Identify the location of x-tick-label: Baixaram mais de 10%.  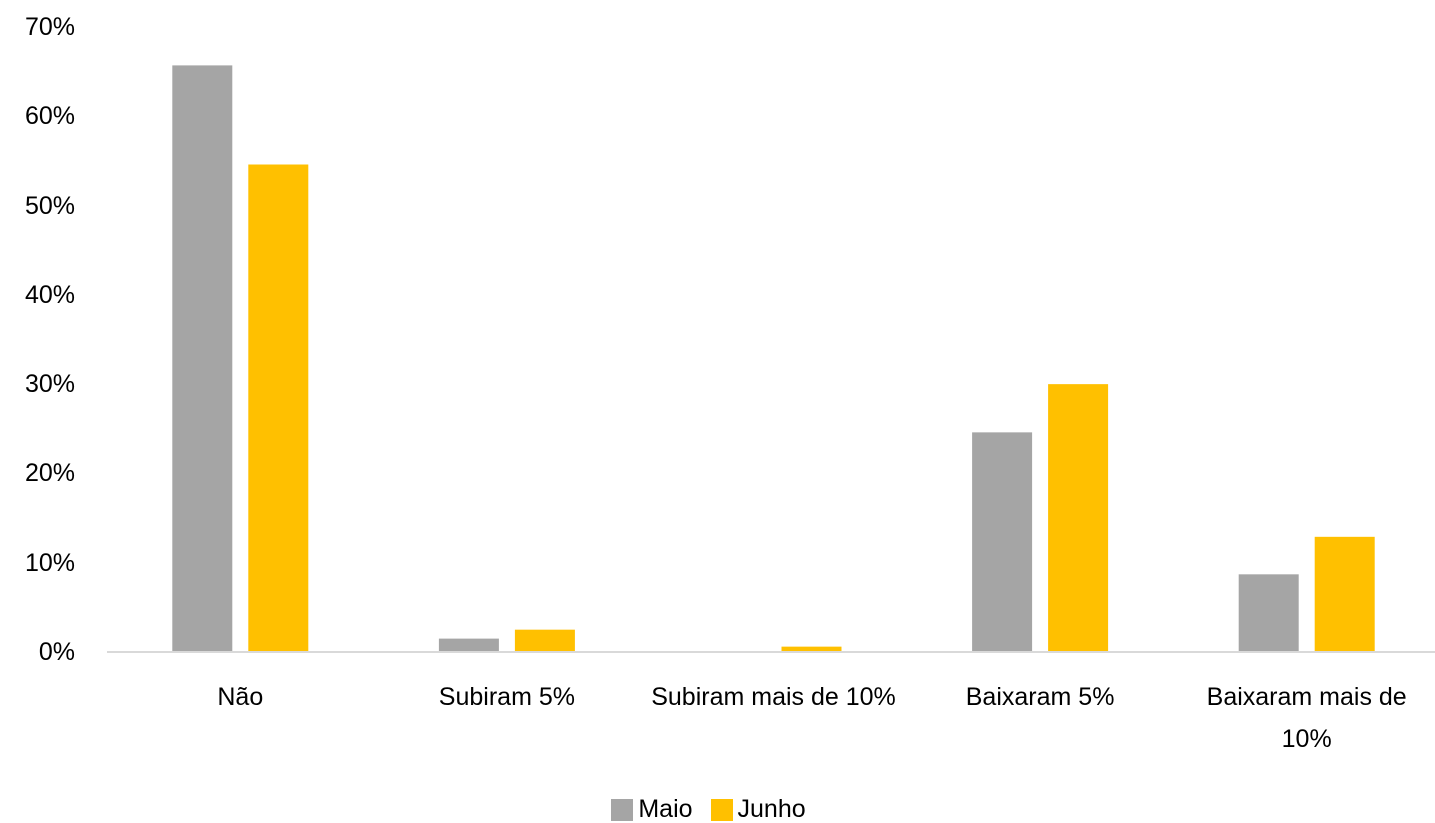
(1306, 718).